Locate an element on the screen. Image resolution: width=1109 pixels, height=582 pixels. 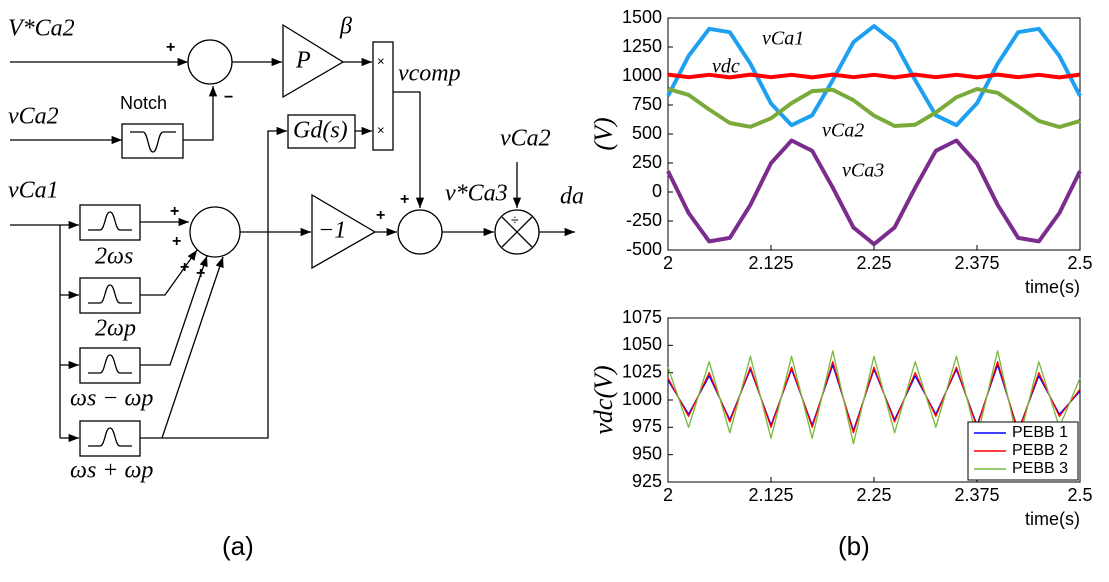
multiplier is located at coordinates (383, 96).